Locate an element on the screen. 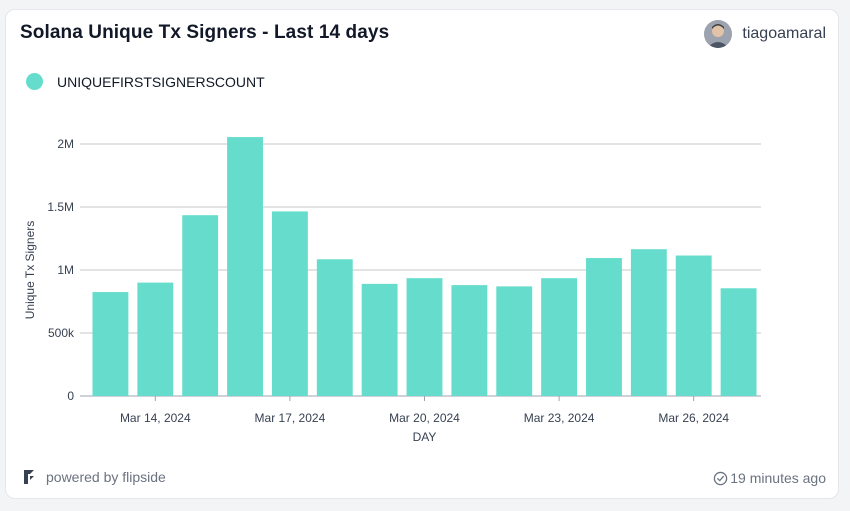 Image resolution: width=850 pixels, height=511 pixels. x-tick-label: Mar 23, 2024 is located at coordinates (559, 418).